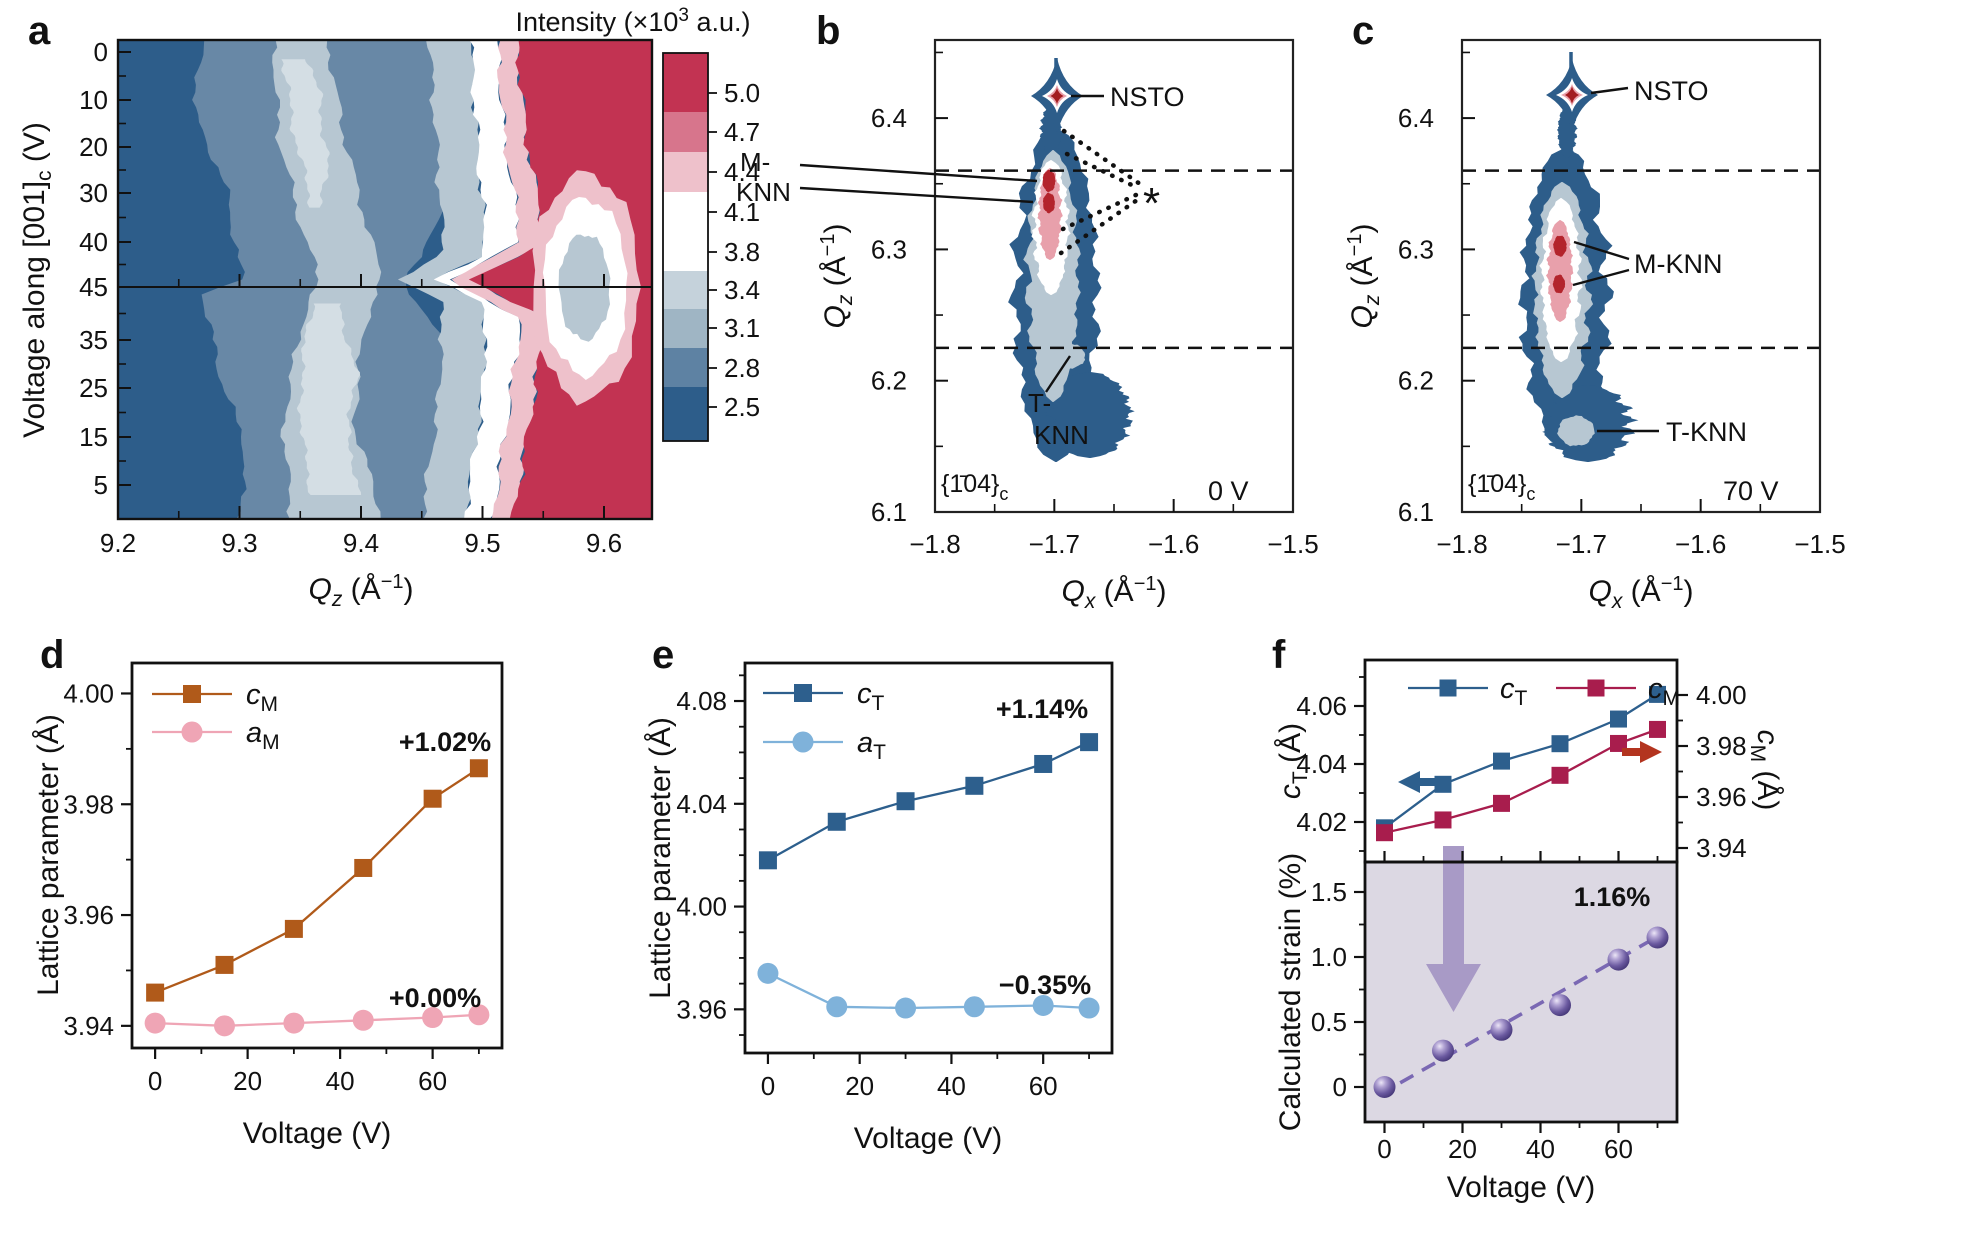 Image resolution: width=1977 pixels, height=1238 pixels. I want to click on heatmap-bands, so click(385, 279).